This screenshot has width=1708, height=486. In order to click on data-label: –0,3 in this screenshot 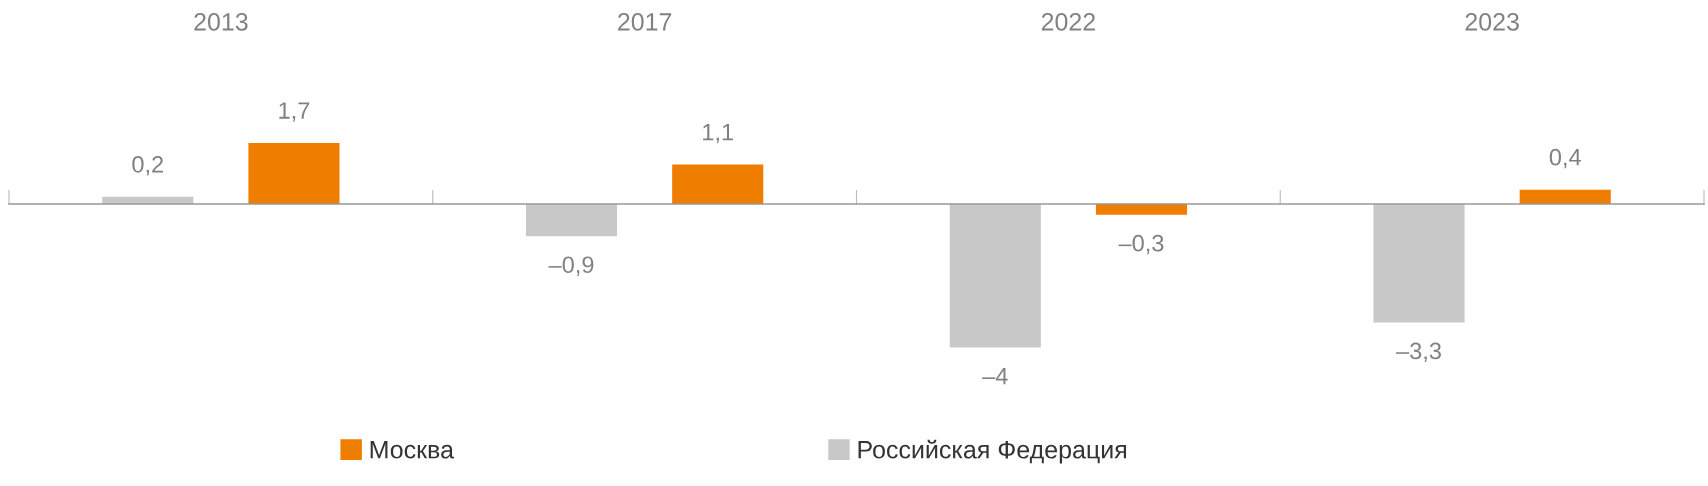, I will do `click(1141, 244)`.